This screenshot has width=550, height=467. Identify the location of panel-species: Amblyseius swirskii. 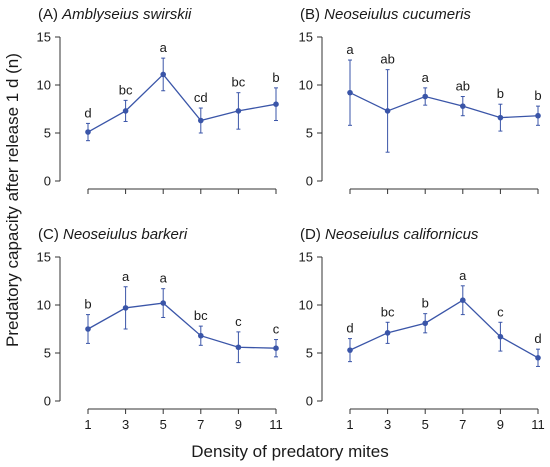
(126, 14).